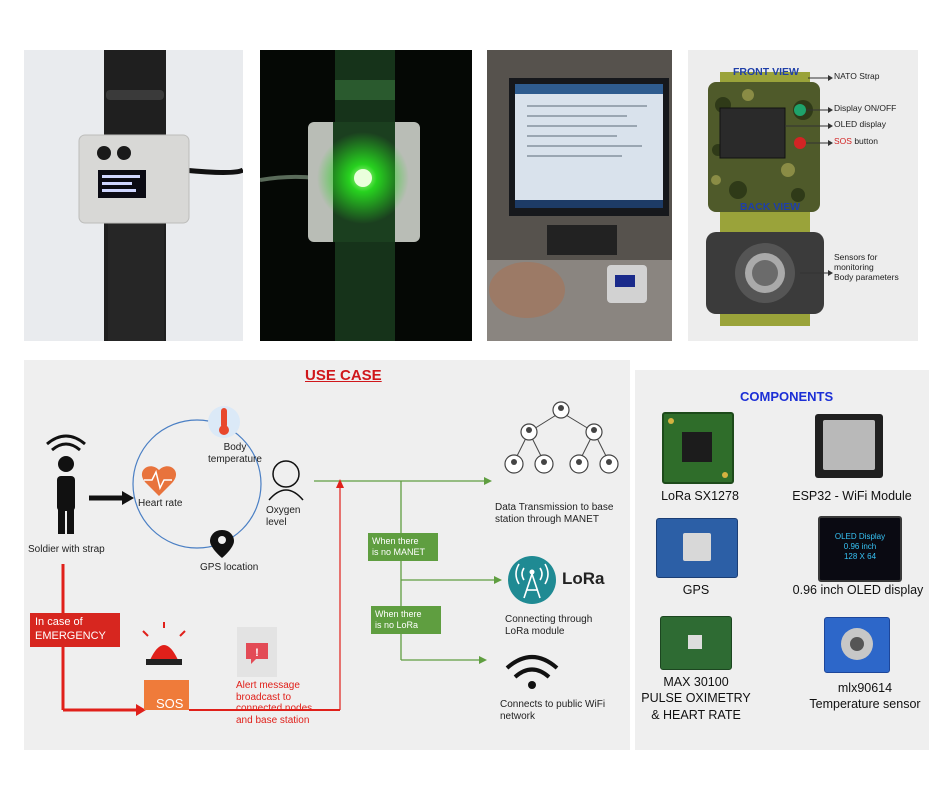  I want to click on photo-device-oled, so click(133, 195).